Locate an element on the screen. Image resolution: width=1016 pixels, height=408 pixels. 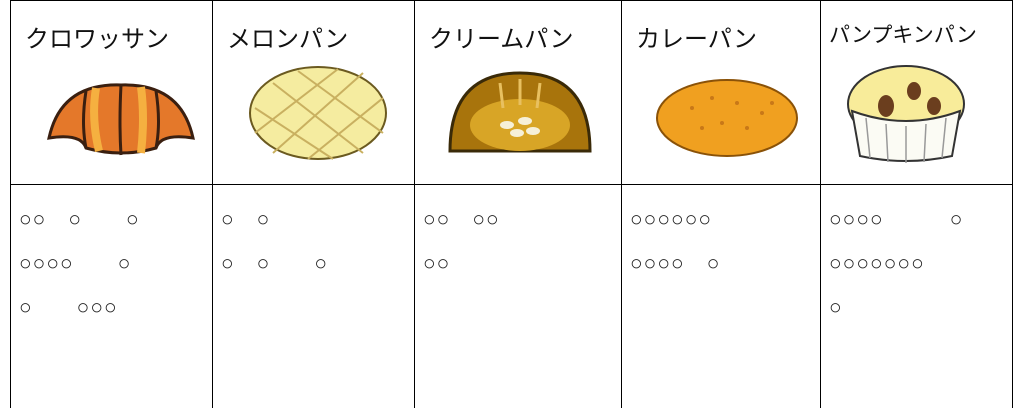
tally-line: ○○ is located at coordinates (437, 263).